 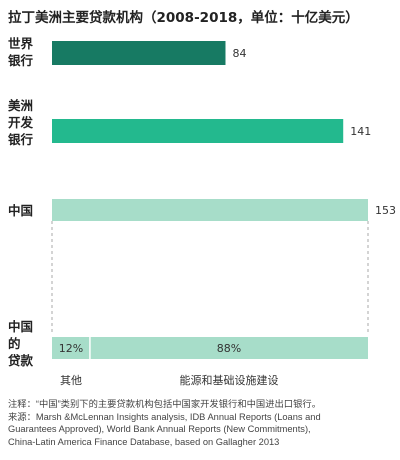 What do you see at coordinates (21, 60) in the screenshot?
I see `category-label-1-2: 银行` at bounding box center [21, 60].